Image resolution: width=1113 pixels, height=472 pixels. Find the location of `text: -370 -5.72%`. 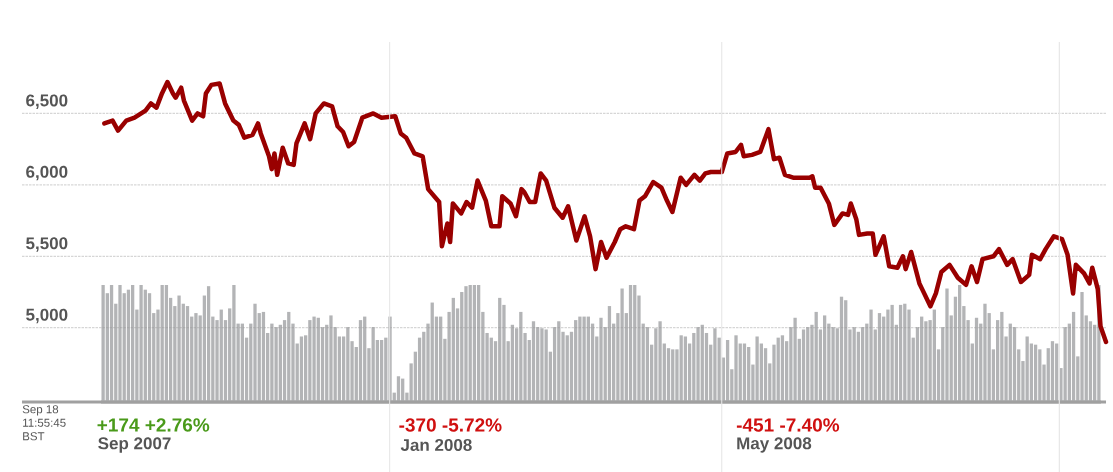

text: -370 -5.72% is located at coordinates (450, 425).